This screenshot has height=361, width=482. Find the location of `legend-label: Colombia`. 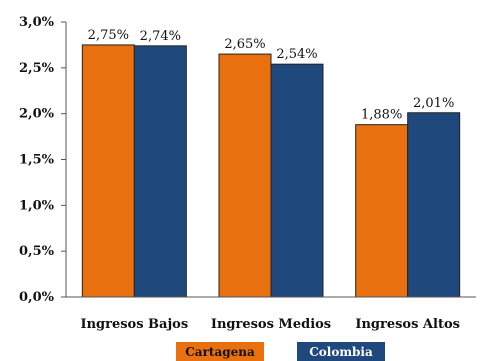

legend-label: Colombia is located at coordinates (341, 352).